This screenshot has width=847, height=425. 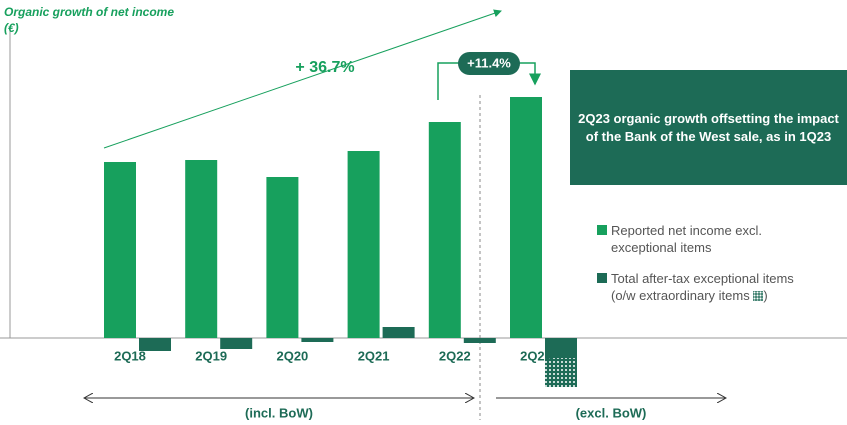 What do you see at coordinates (11, 28) in the screenshot?
I see `unit-label: (€)` at bounding box center [11, 28].